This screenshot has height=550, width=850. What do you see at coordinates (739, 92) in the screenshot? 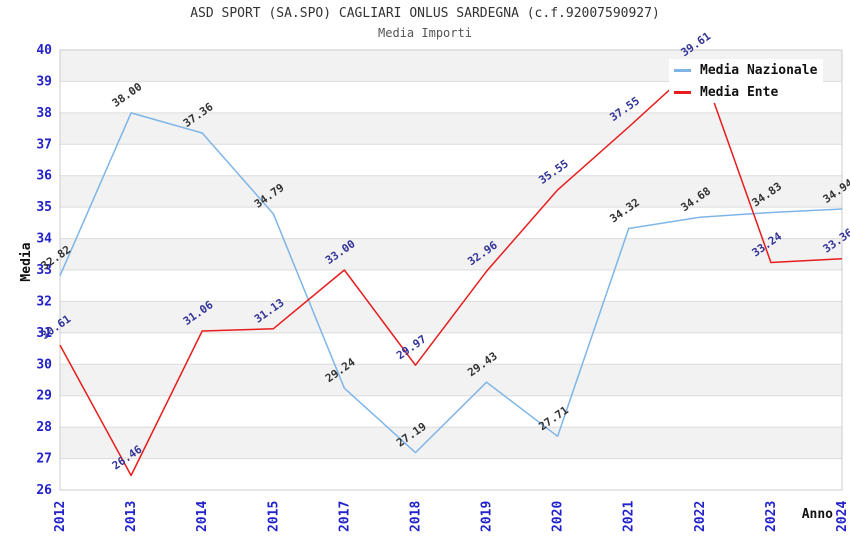
I see `legend-label-media-ente: Media Ente` at bounding box center [739, 92].